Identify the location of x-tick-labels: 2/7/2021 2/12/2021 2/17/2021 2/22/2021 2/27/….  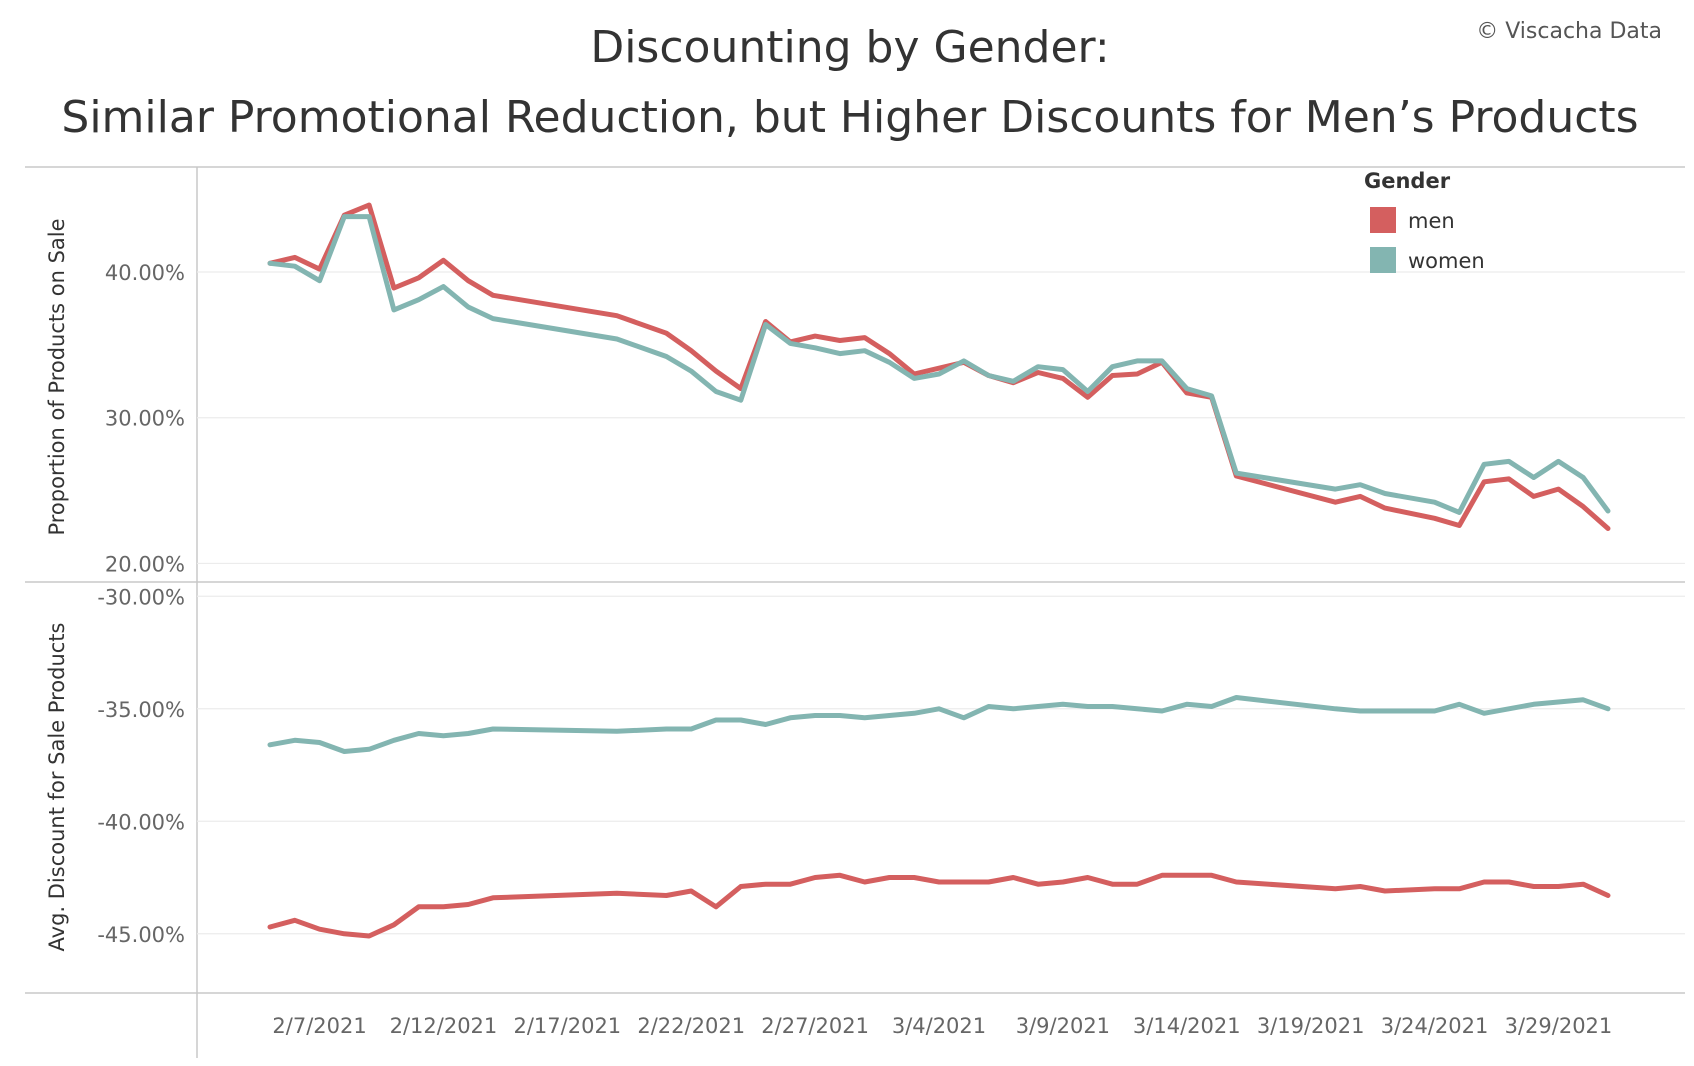
(942, 1026).